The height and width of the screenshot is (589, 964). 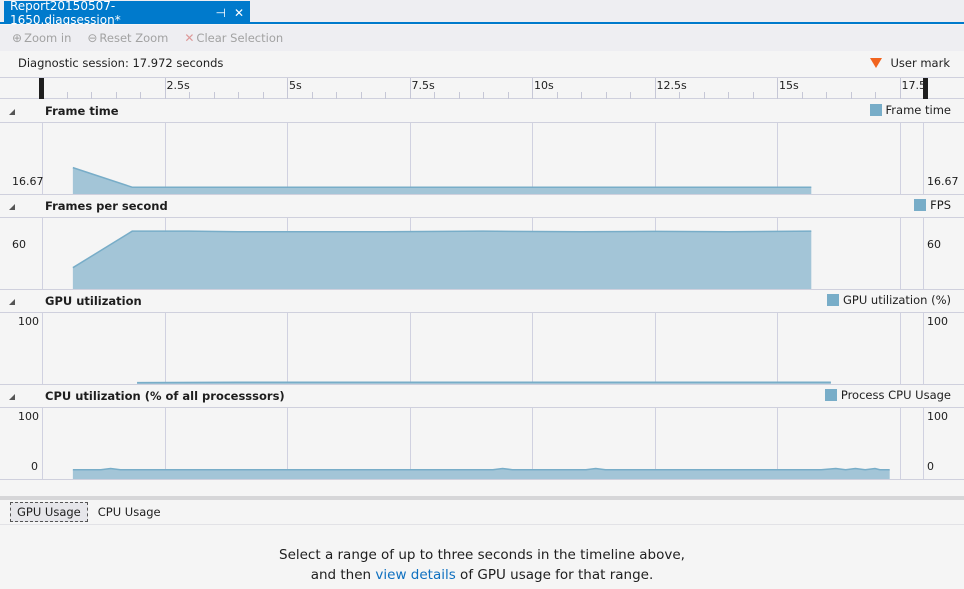 I want to click on reset-zoom-button: ⊖ Reset Zoom, so click(x=127, y=38).